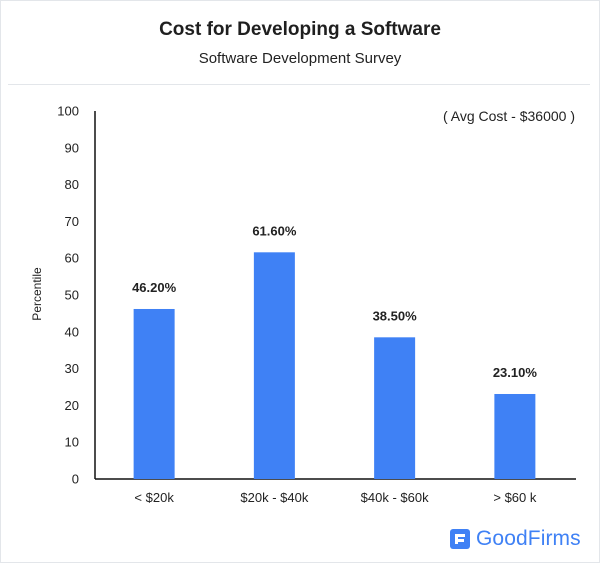 The image size is (600, 563). Describe the element at coordinates (154, 497) in the screenshot. I see `x-tick-label: < $20k` at that location.